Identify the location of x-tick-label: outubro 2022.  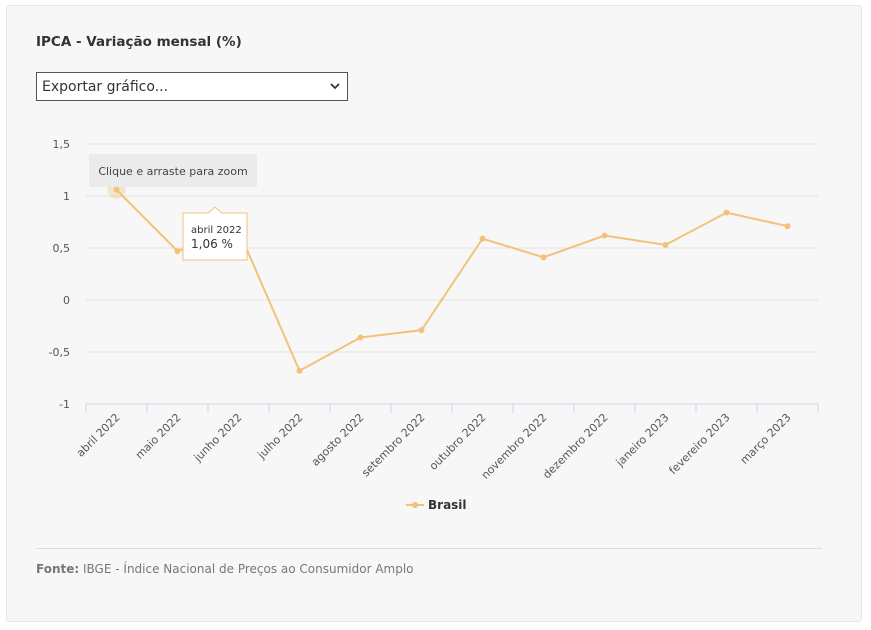
(458, 442).